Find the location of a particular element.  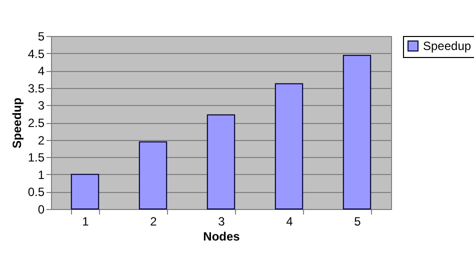

y-tick-label: 4 is located at coordinates (41, 71).